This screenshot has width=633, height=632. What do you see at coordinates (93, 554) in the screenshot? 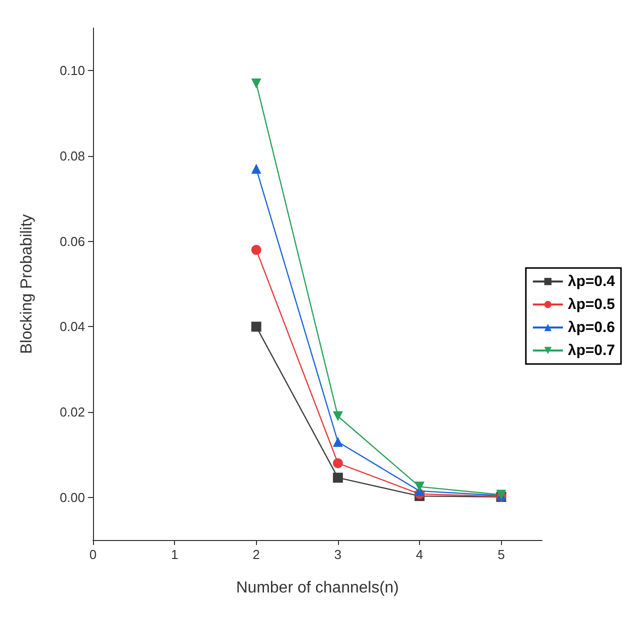
I see `x-tick-label: 0` at bounding box center [93, 554].